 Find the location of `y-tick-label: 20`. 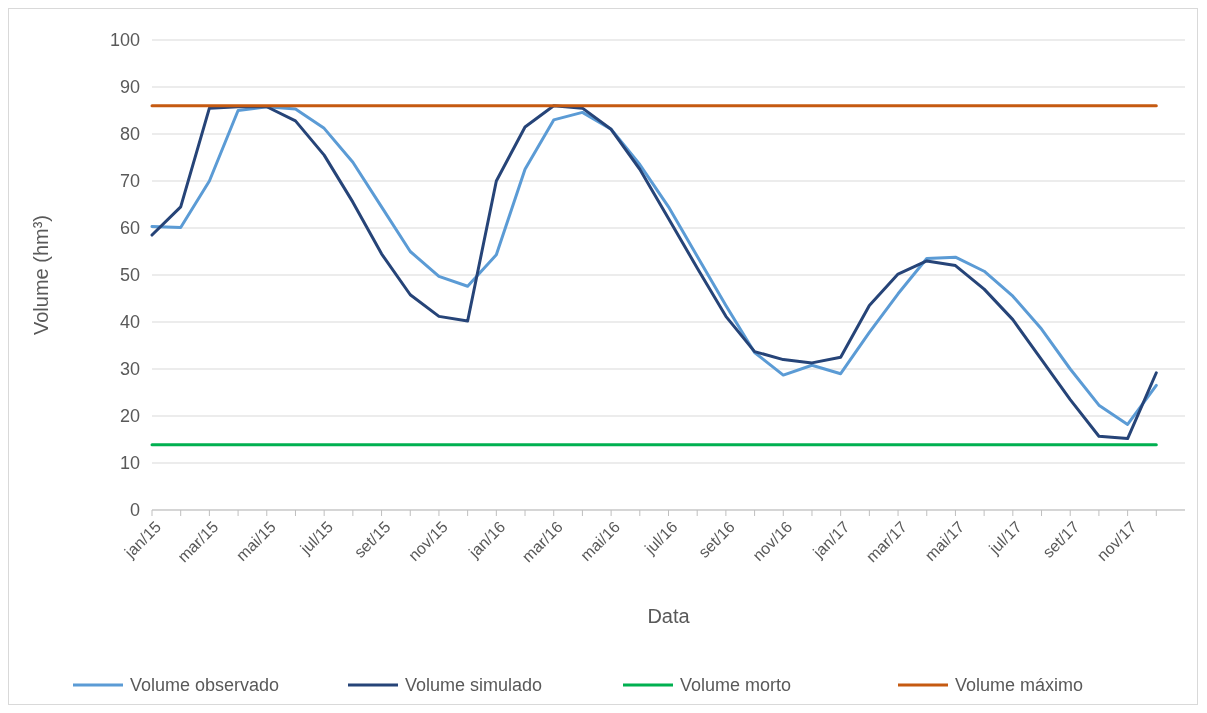

y-tick-label: 20 is located at coordinates (129, 416).